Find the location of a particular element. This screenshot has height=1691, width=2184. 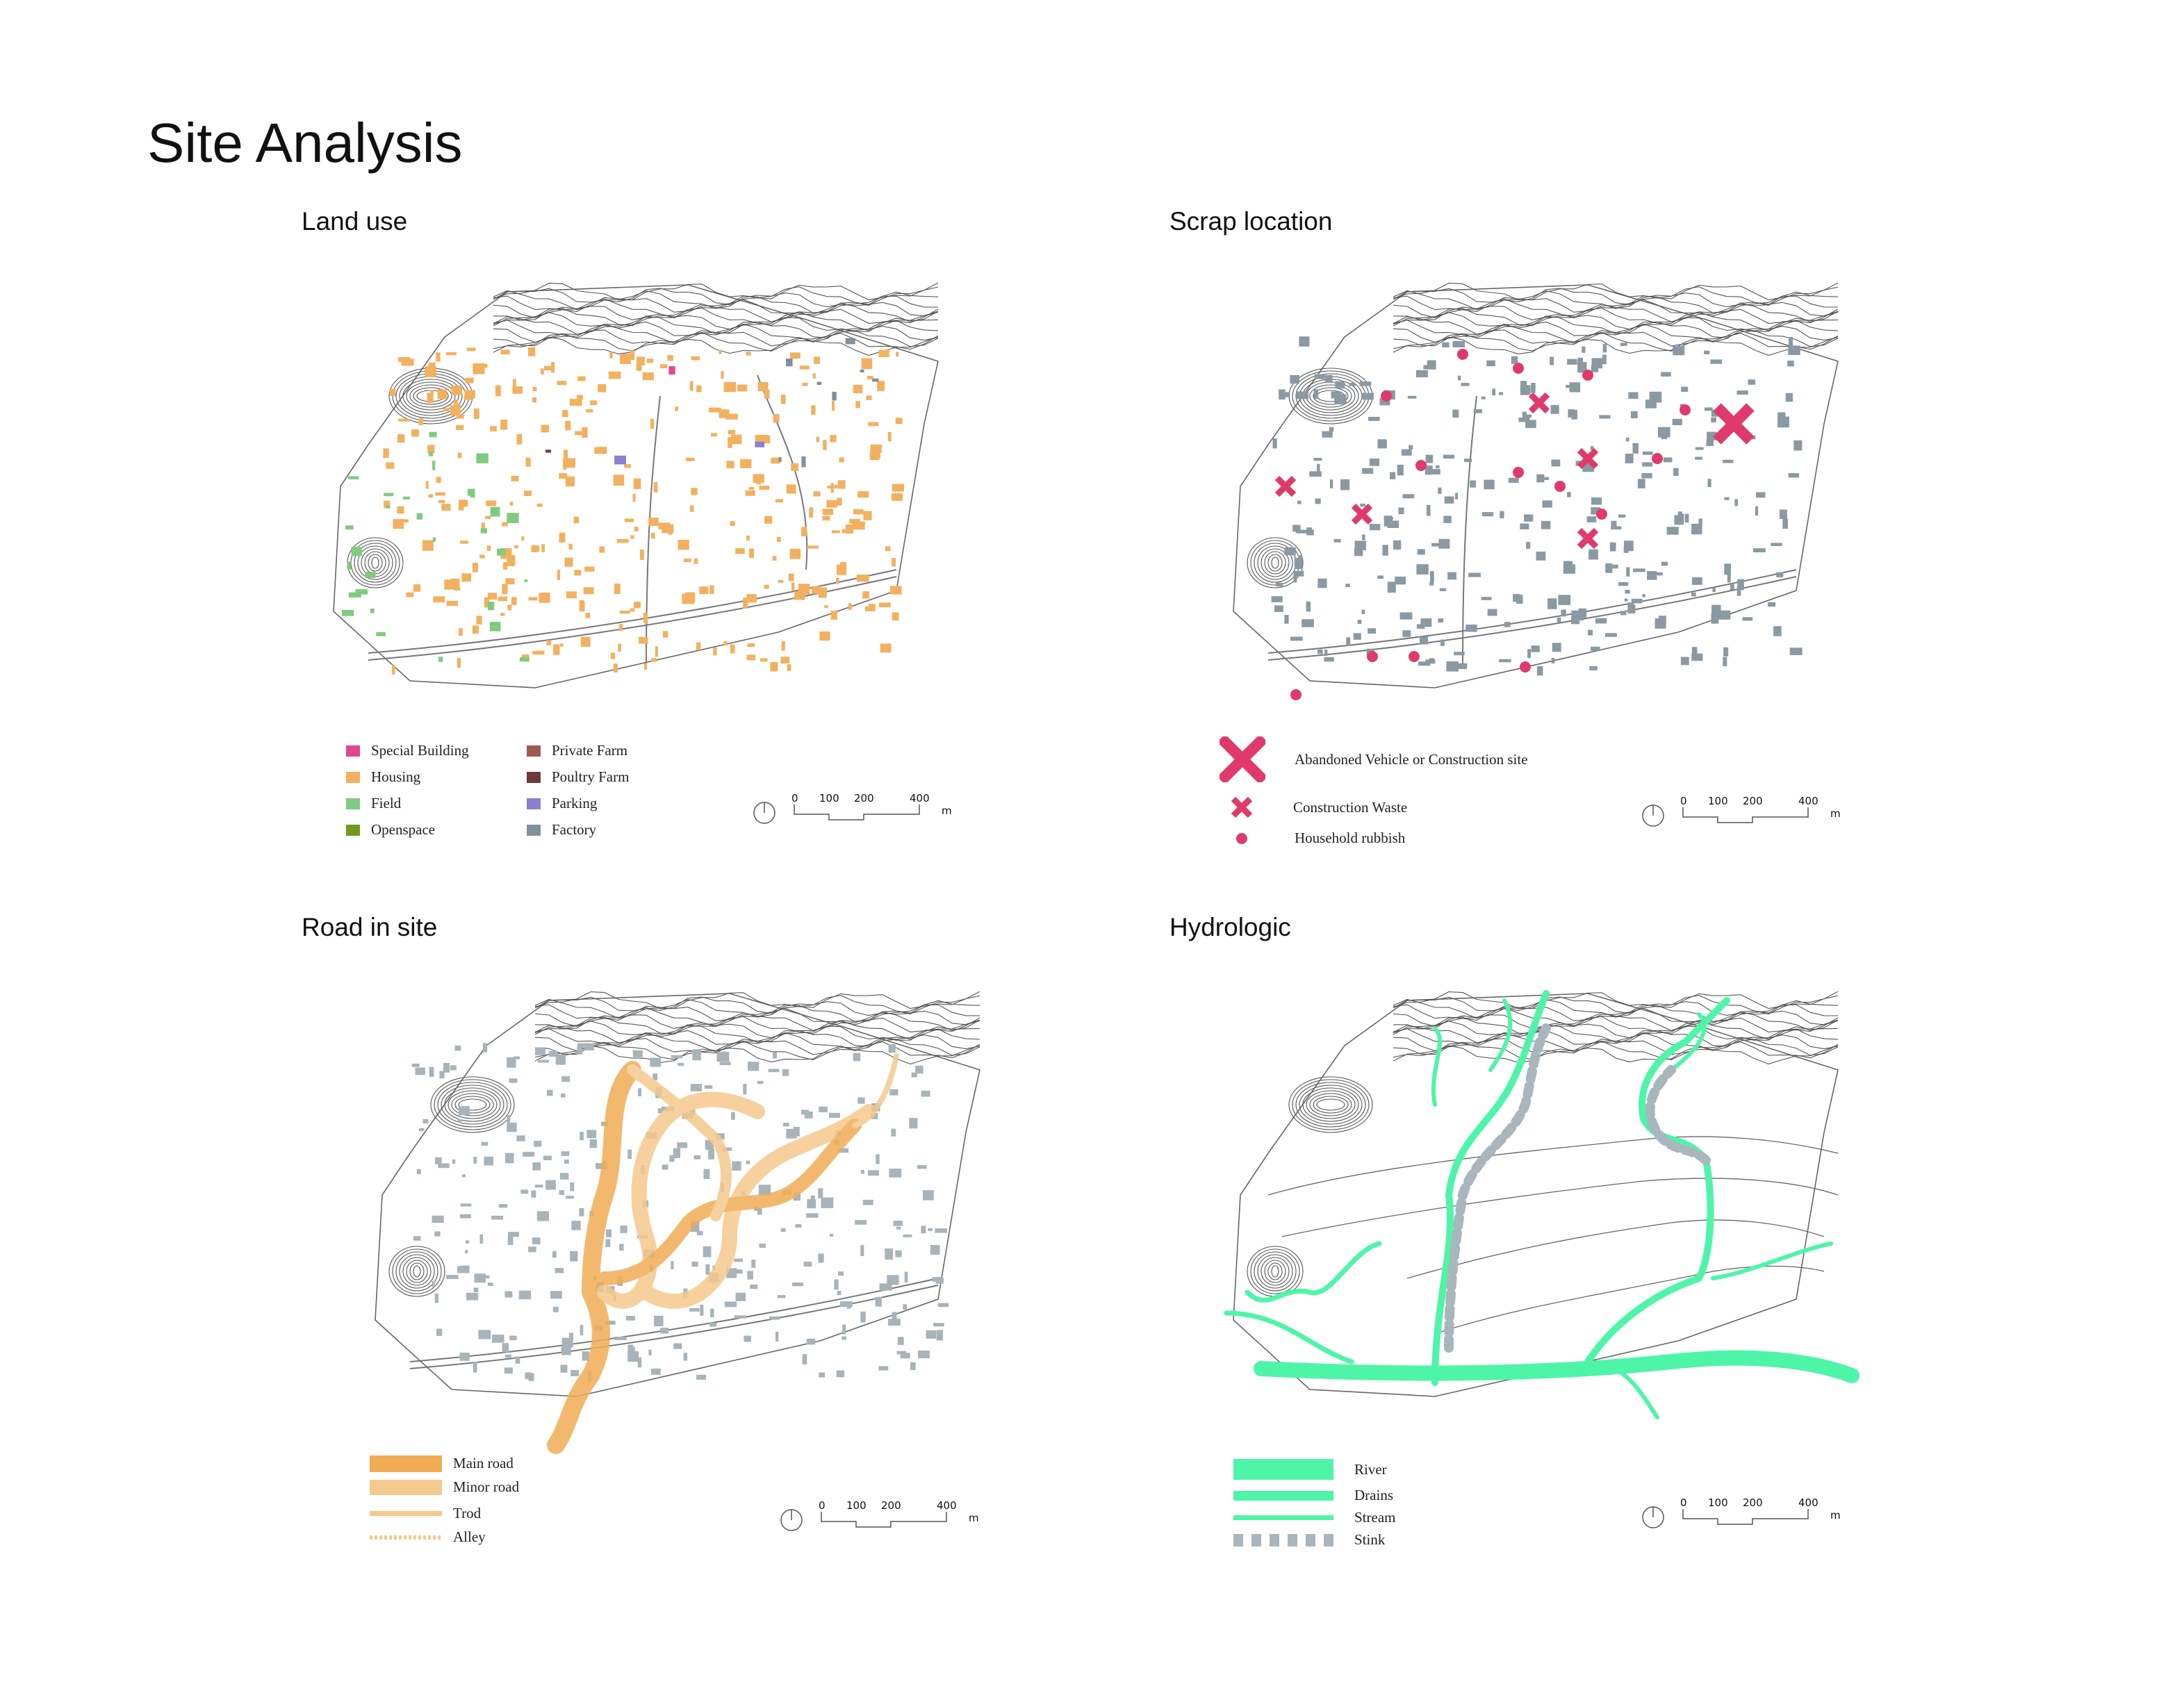

landuse-map is located at coordinates (636, 485).